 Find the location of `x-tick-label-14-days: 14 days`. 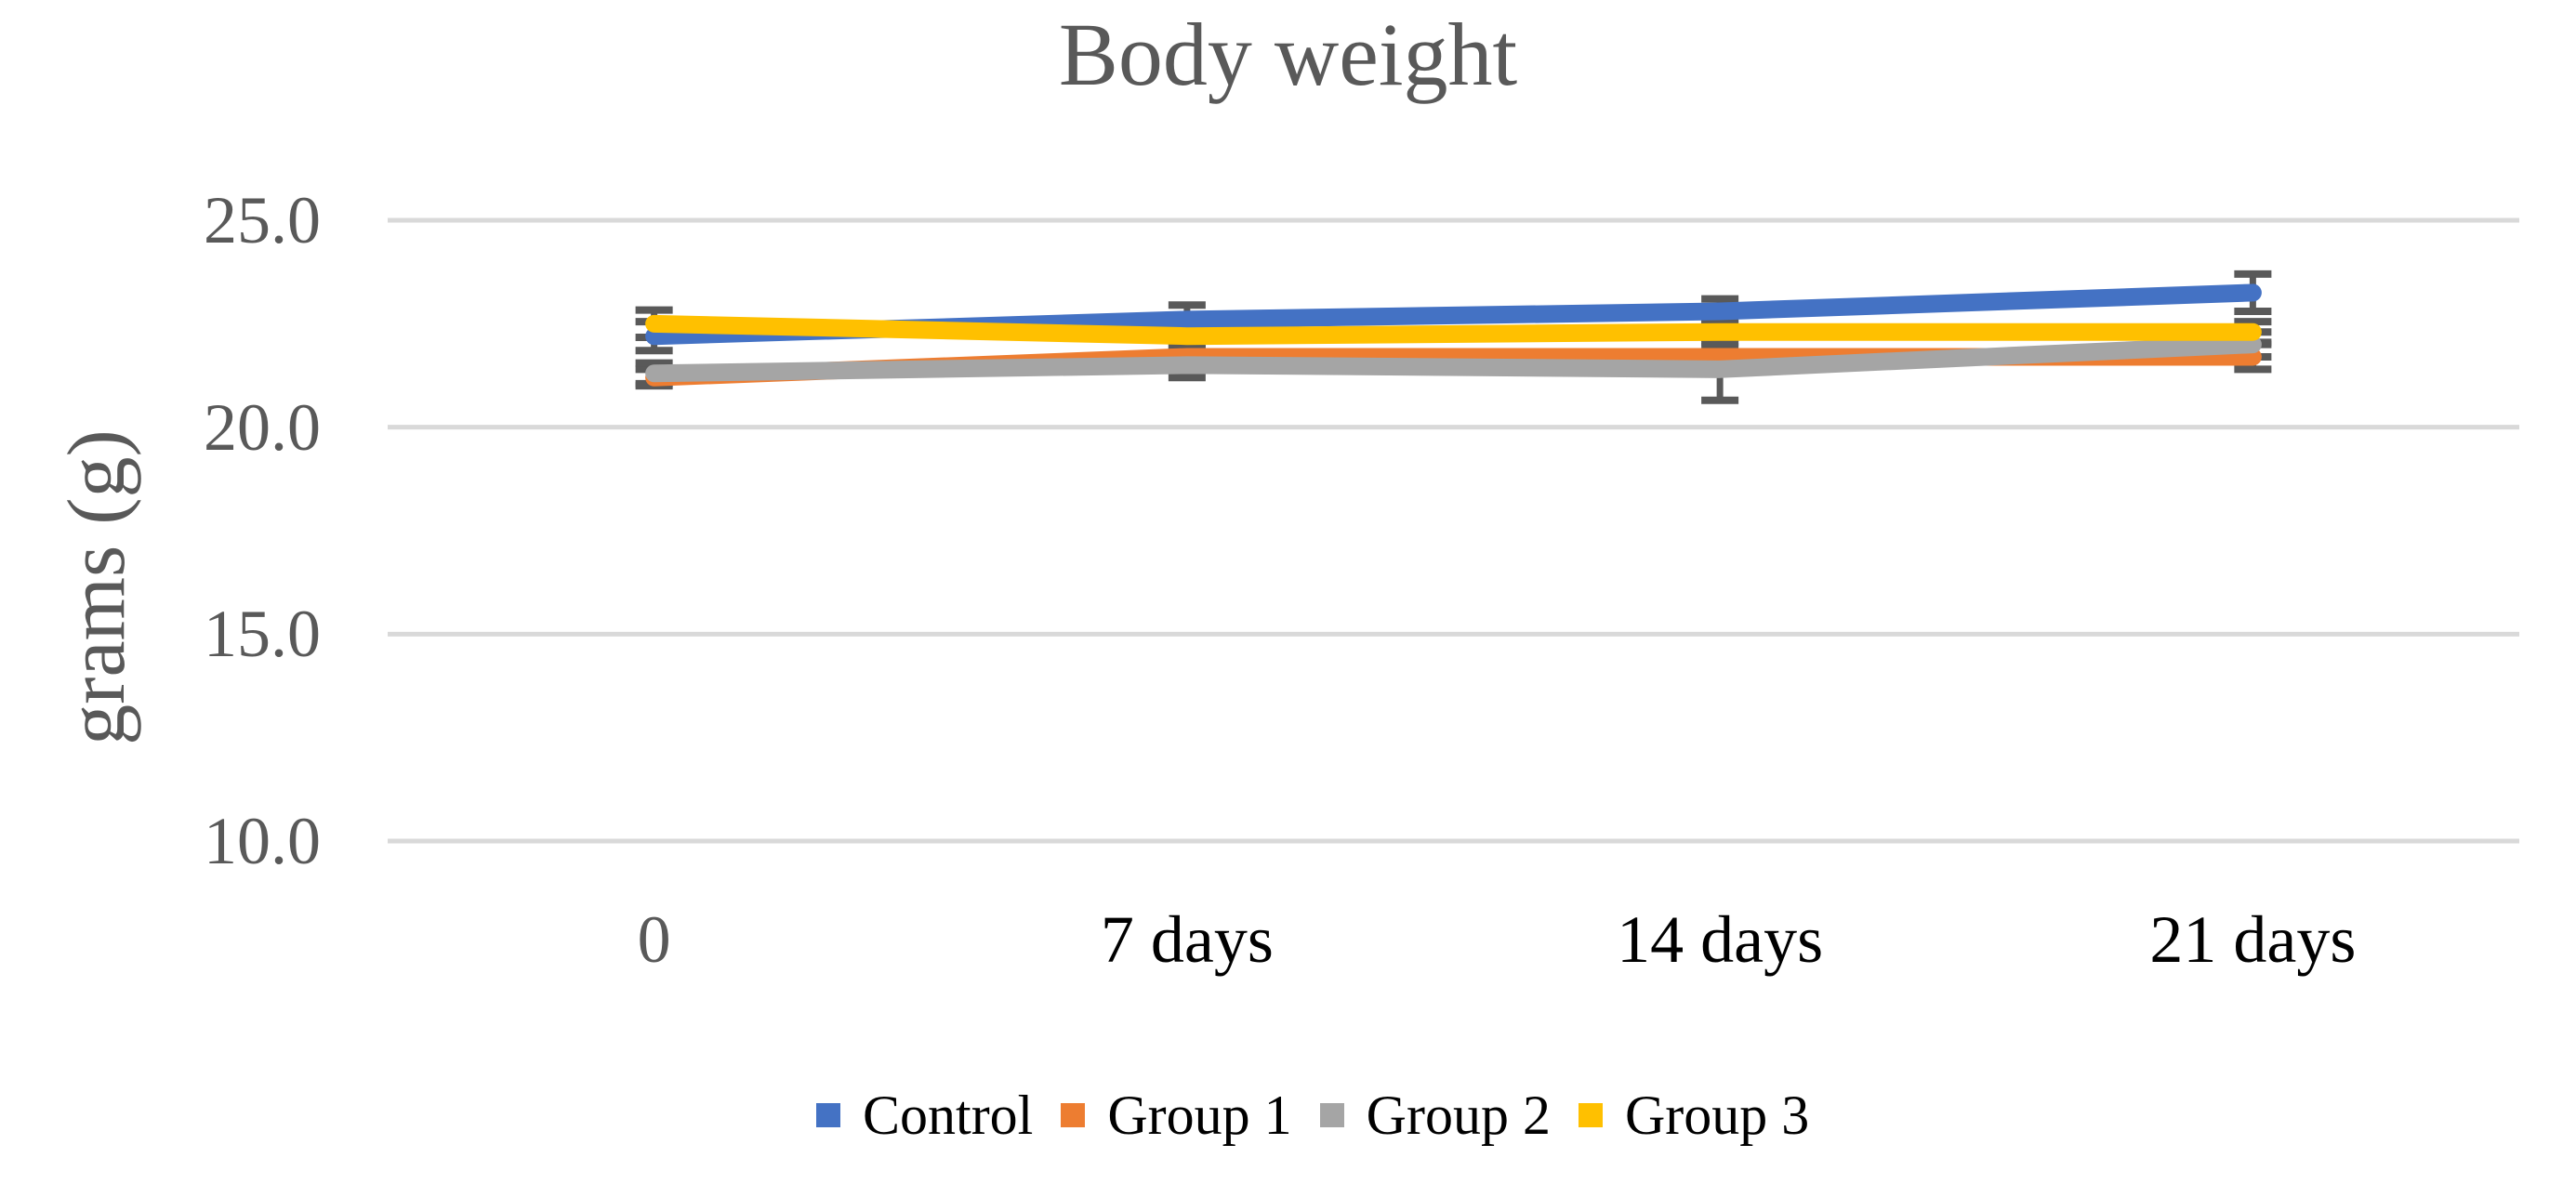

x-tick-label-14-days: 14 days is located at coordinates (1720, 939).